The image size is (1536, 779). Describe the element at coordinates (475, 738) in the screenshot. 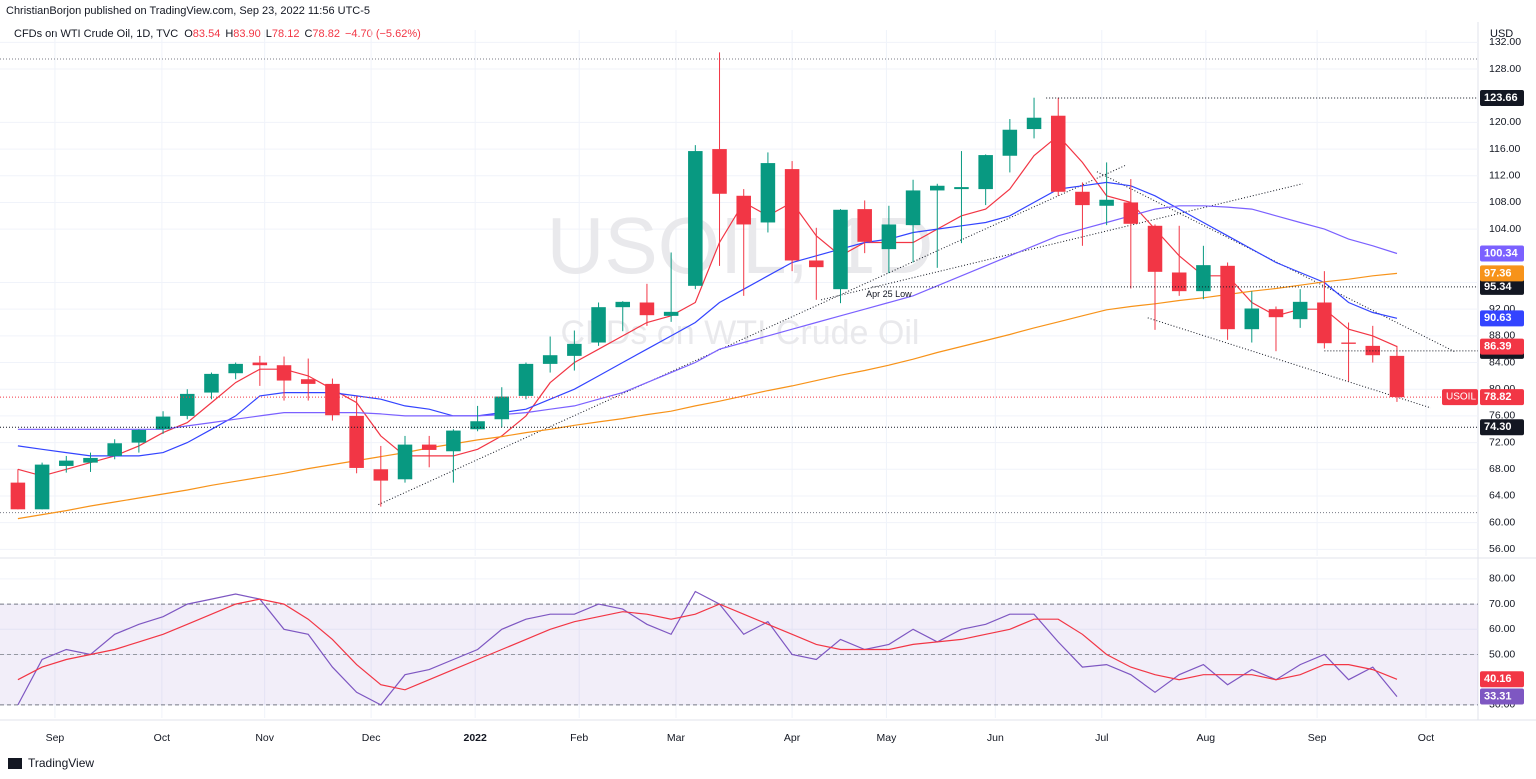

I see `x-tick-label: 2022` at that location.